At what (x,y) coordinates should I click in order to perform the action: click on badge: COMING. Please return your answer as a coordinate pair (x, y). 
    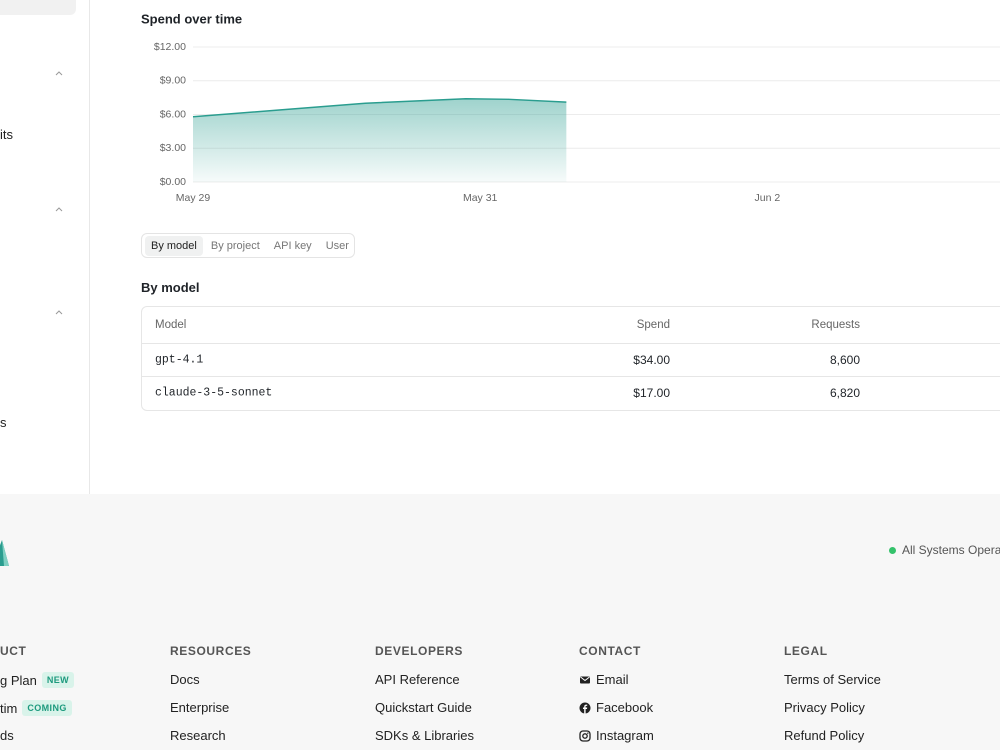
    Looking at the image, I should click on (47, 708).